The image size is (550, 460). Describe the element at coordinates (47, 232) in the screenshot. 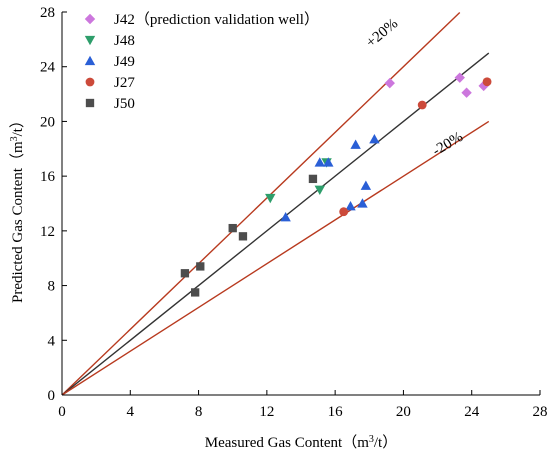

I see `y-tick-label: 12` at that location.